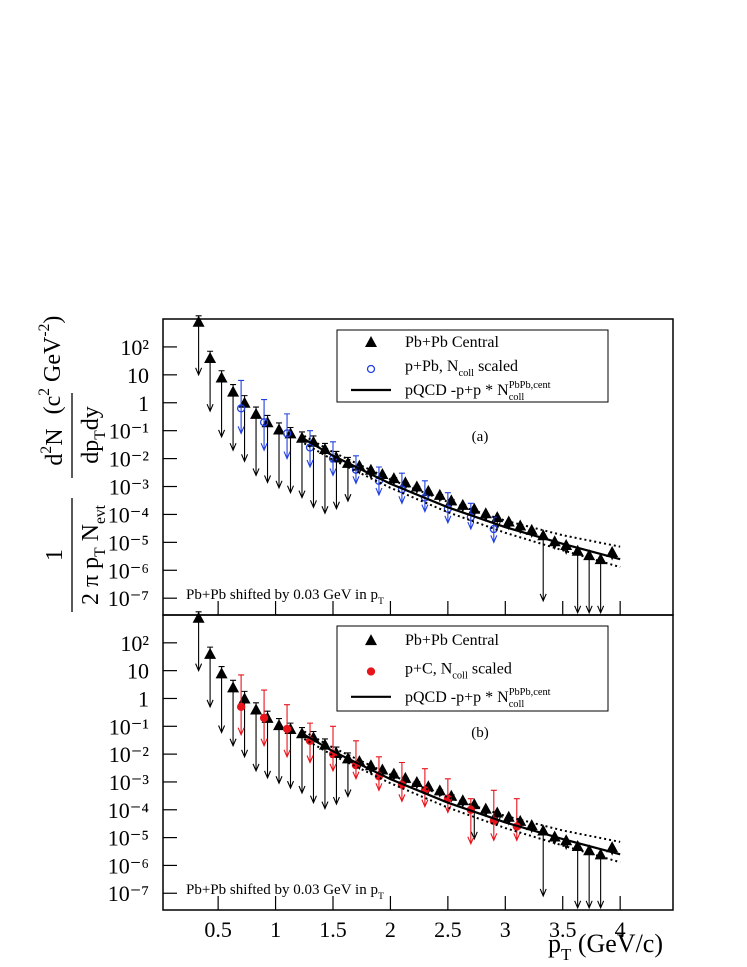 The height and width of the screenshot is (967, 747). What do you see at coordinates (480, 733) in the screenshot?
I see `panel-label: (b)` at bounding box center [480, 733].